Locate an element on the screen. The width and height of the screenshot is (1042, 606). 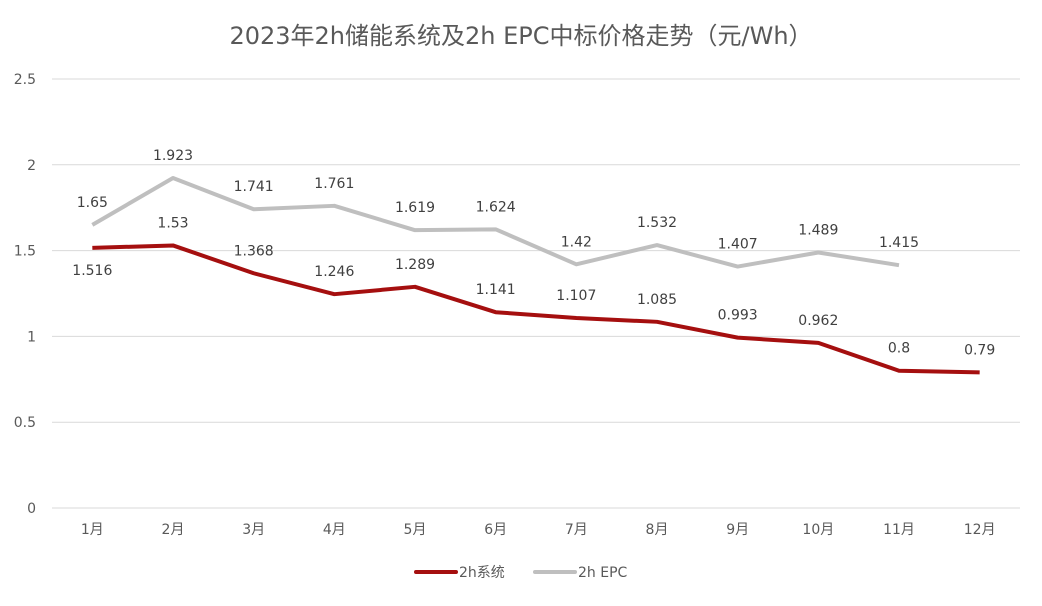
data-label: 1.141 is located at coordinates (496, 290).